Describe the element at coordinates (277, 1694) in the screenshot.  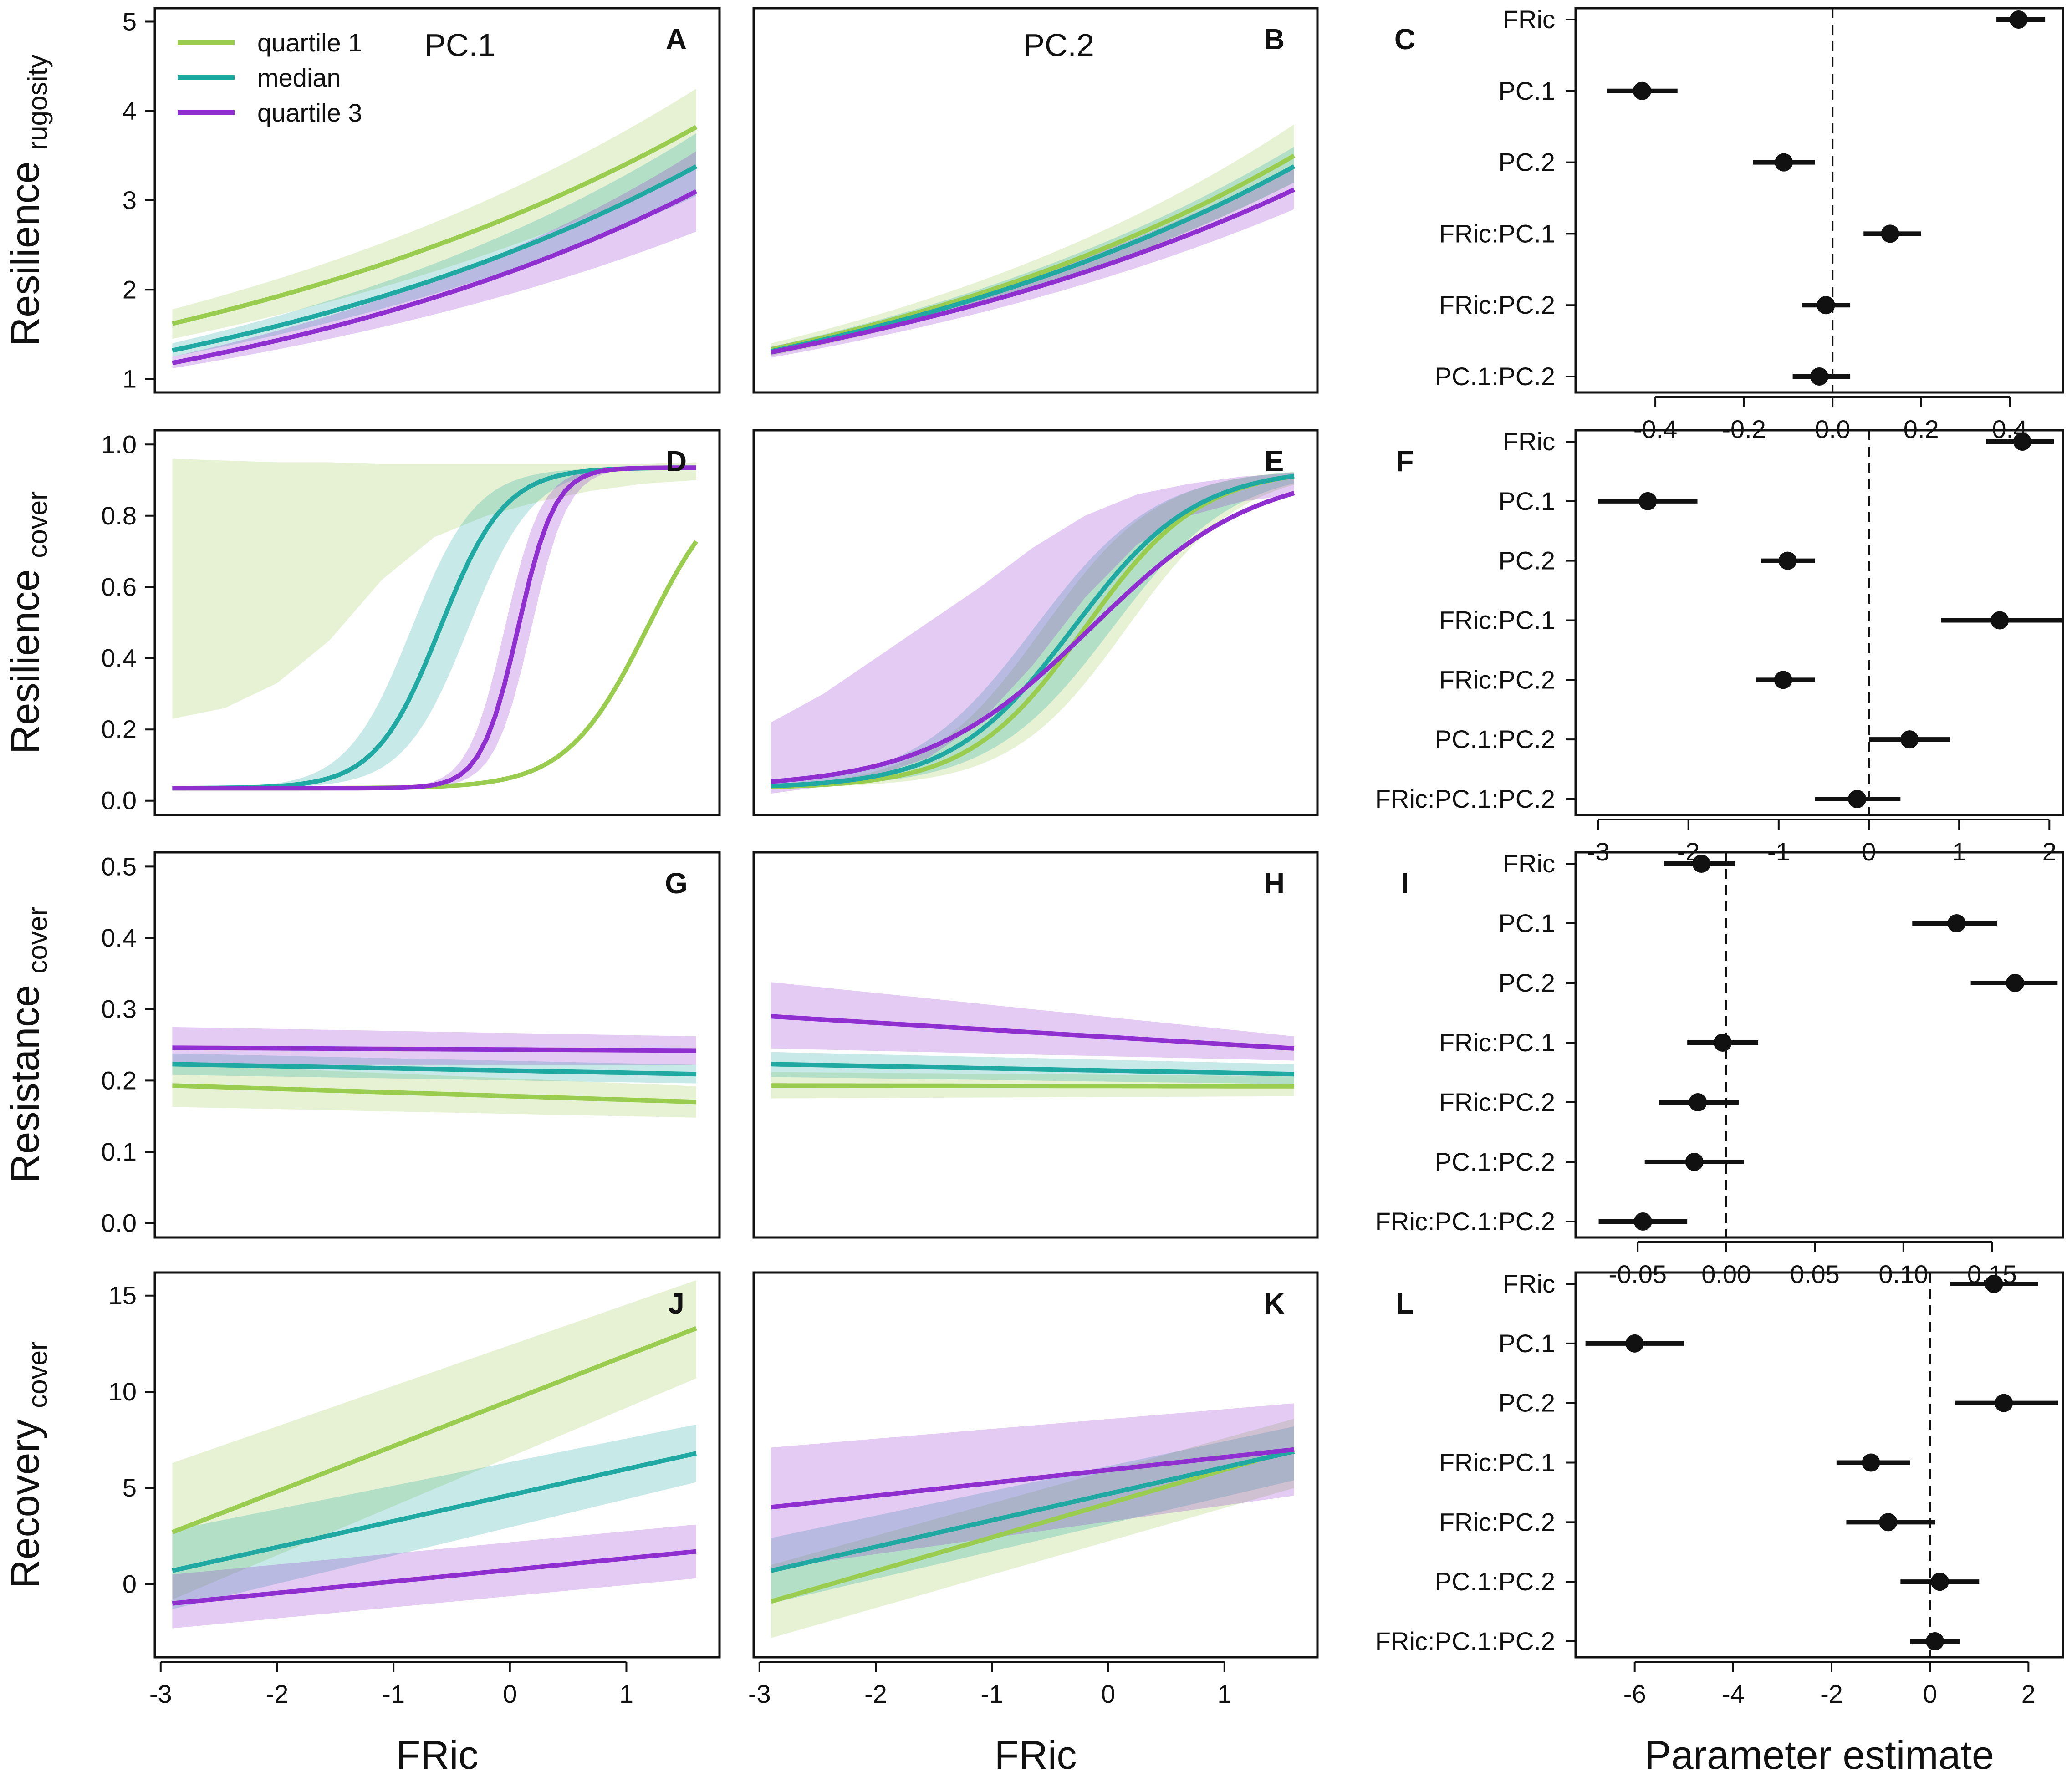
I see `x-tick-label: -2` at that location.